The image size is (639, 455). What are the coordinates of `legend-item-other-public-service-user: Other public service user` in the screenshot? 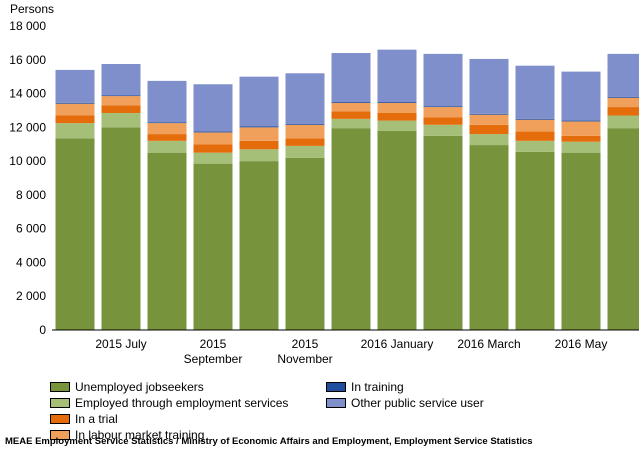 It's located at (405, 403).